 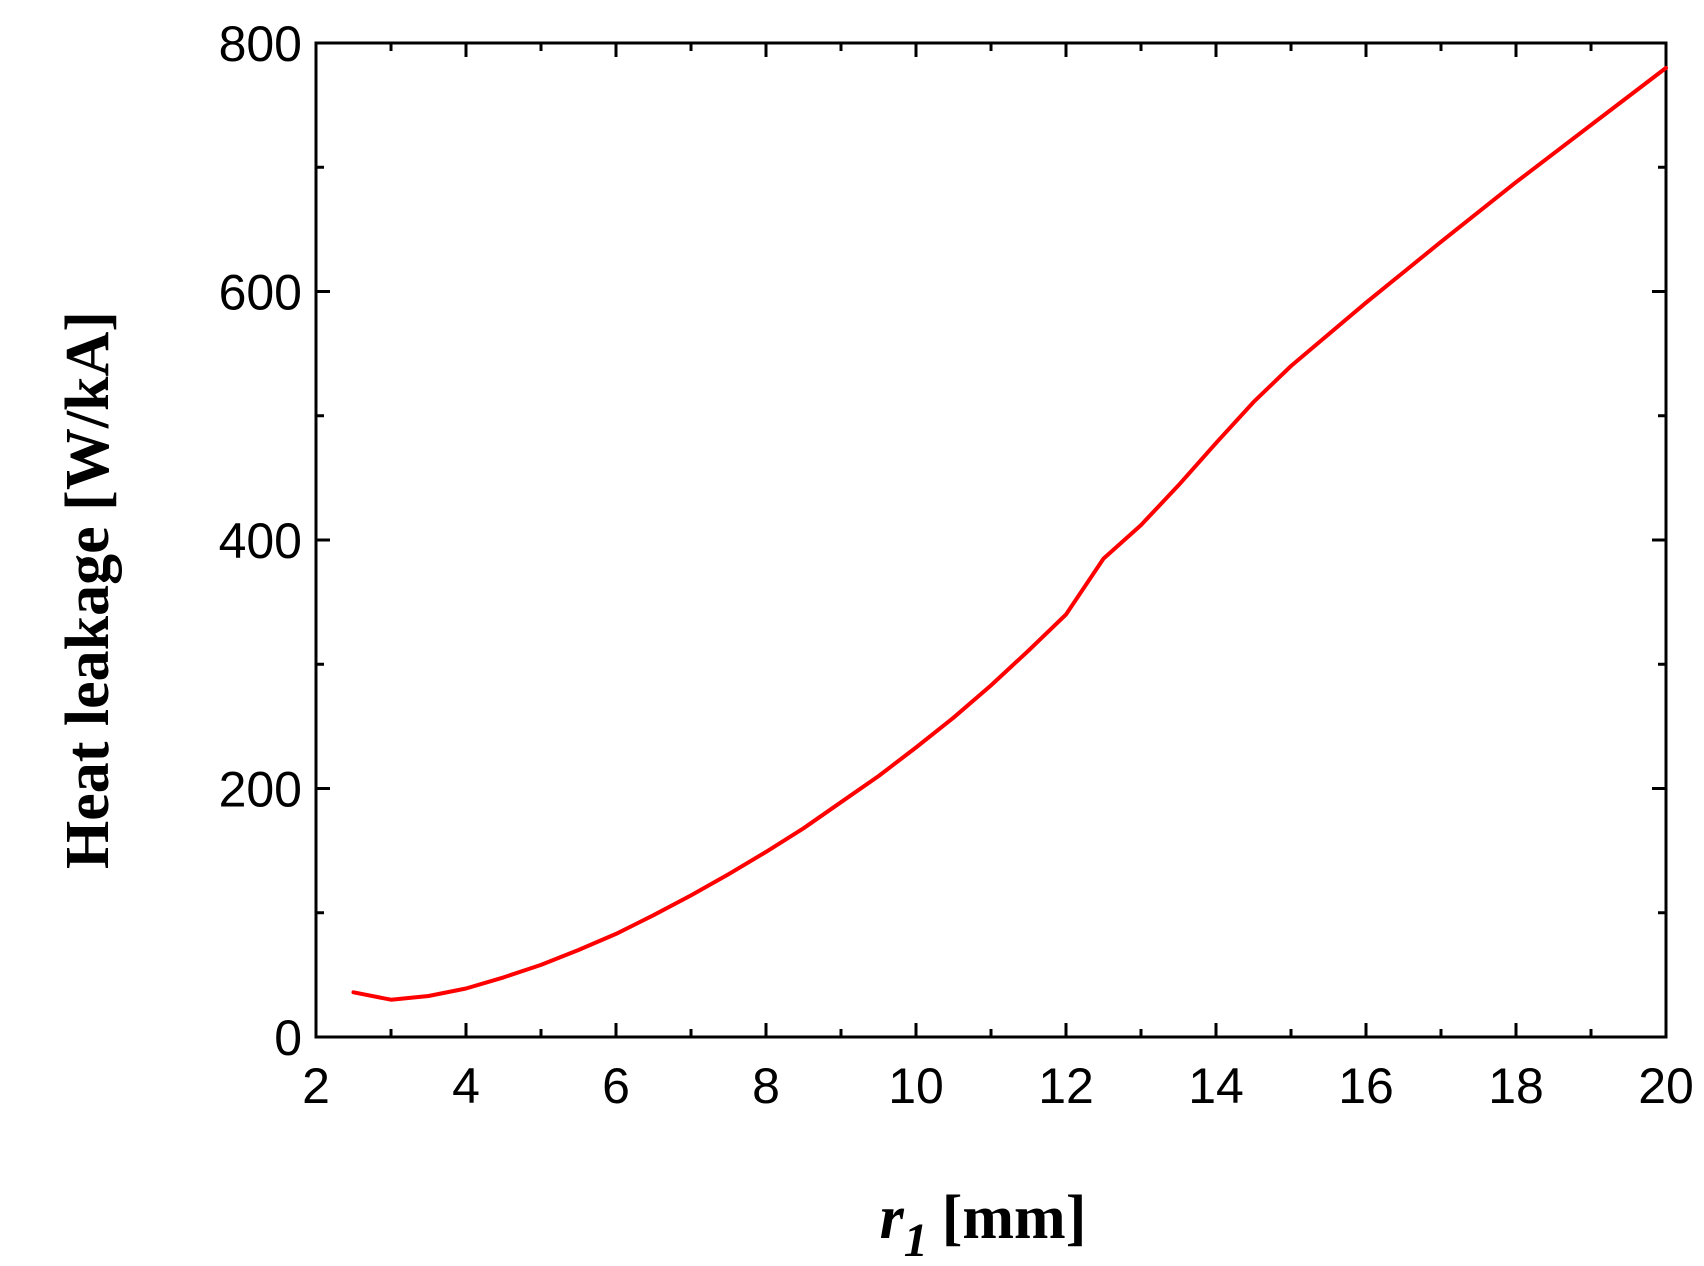 What do you see at coordinates (260, 790) in the screenshot?
I see `y-tick-label: 200` at bounding box center [260, 790].